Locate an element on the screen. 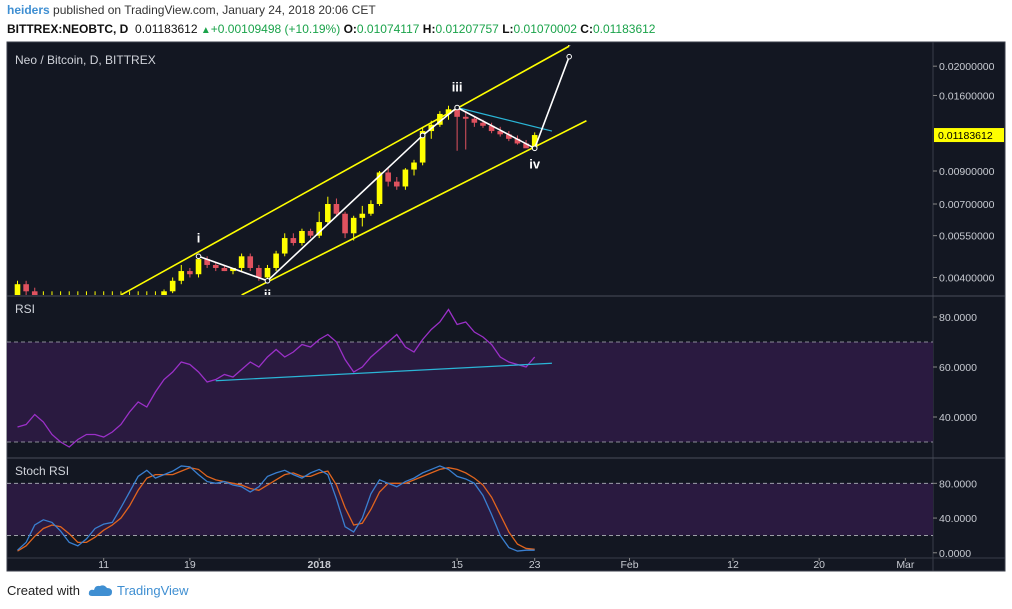 Image resolution: width=1012 pixels, height=609 pixels. time-tick-label: 20 is located at coordinates (819, 565).